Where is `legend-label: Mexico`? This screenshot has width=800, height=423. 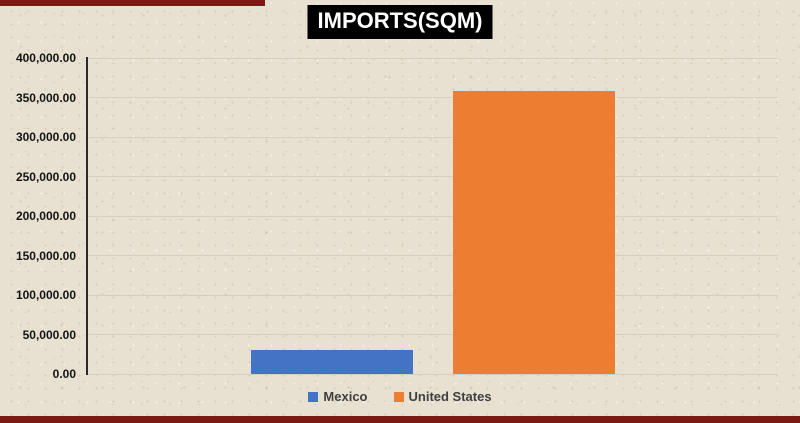
legend-label: Mexico is located at coordinates (345, 396).